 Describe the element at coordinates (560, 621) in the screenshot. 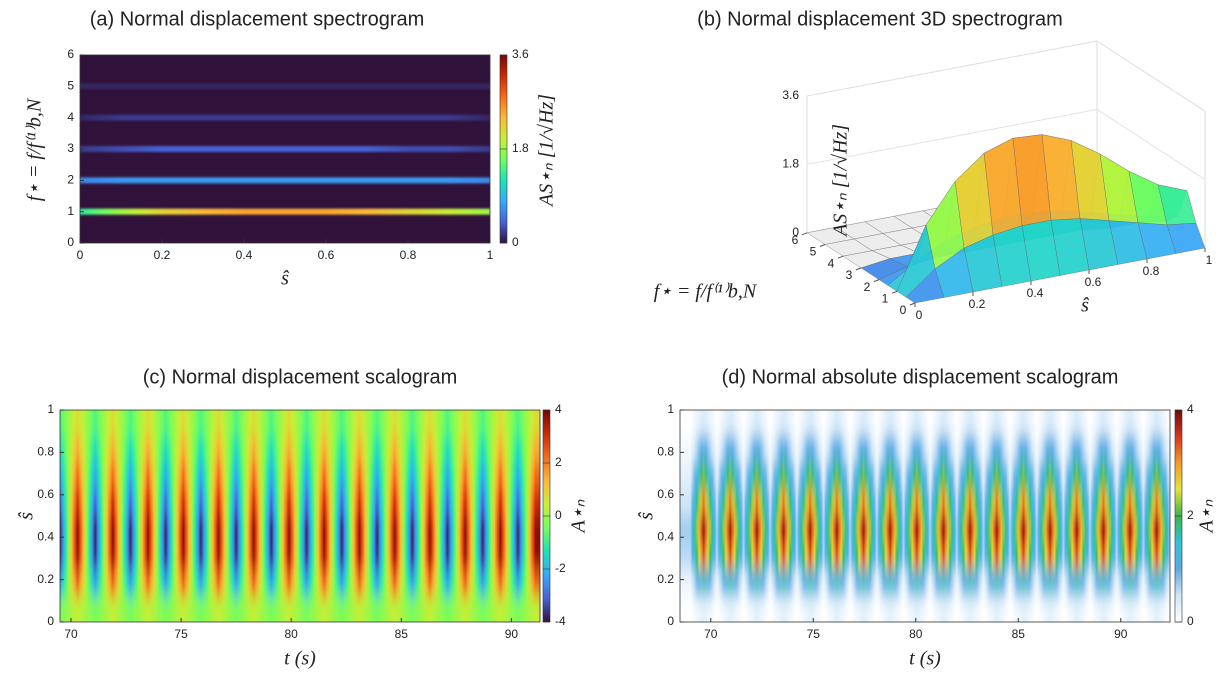

I see `colorbar-tick-label: -4` at that location.